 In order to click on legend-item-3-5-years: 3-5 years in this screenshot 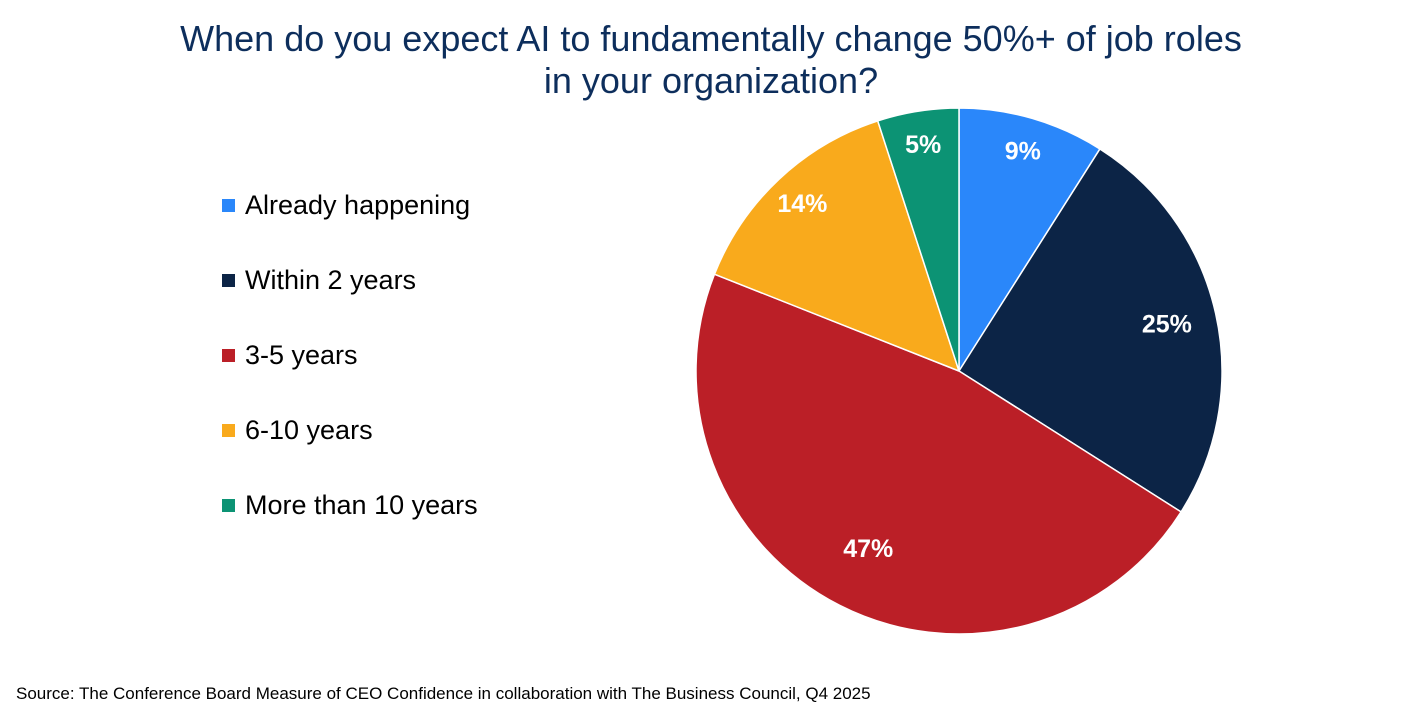, I will do `click(350, 355)`.